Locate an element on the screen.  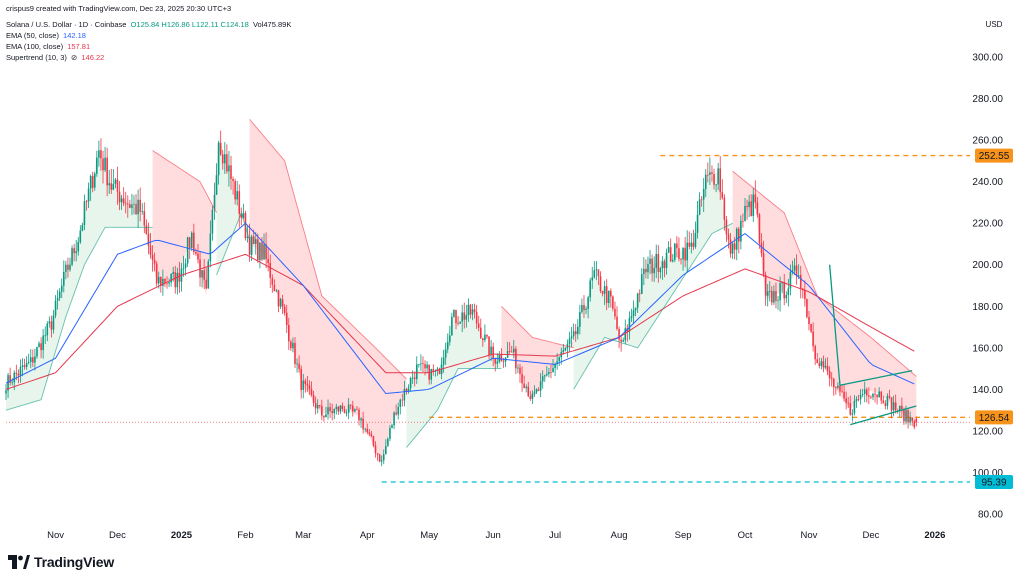
supertrend-legend-row: Supertrend (10, 3) ⊘ 146.22 is located at coordinates (55, 57).